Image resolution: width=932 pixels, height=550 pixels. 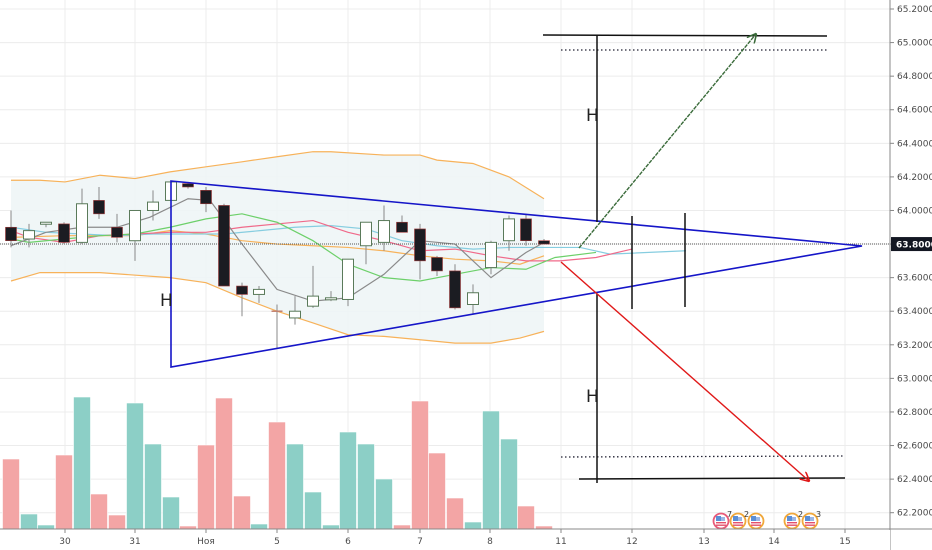 What do you see at coordinates (911, 244) in the screenshot?
I see `last-price-tag: 63.8000` at bounding box center [911, 244].